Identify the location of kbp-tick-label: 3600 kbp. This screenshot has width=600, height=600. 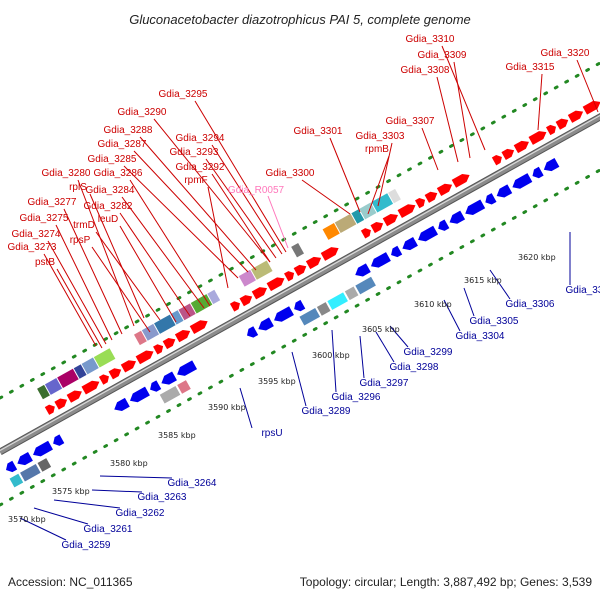
(331, 355).